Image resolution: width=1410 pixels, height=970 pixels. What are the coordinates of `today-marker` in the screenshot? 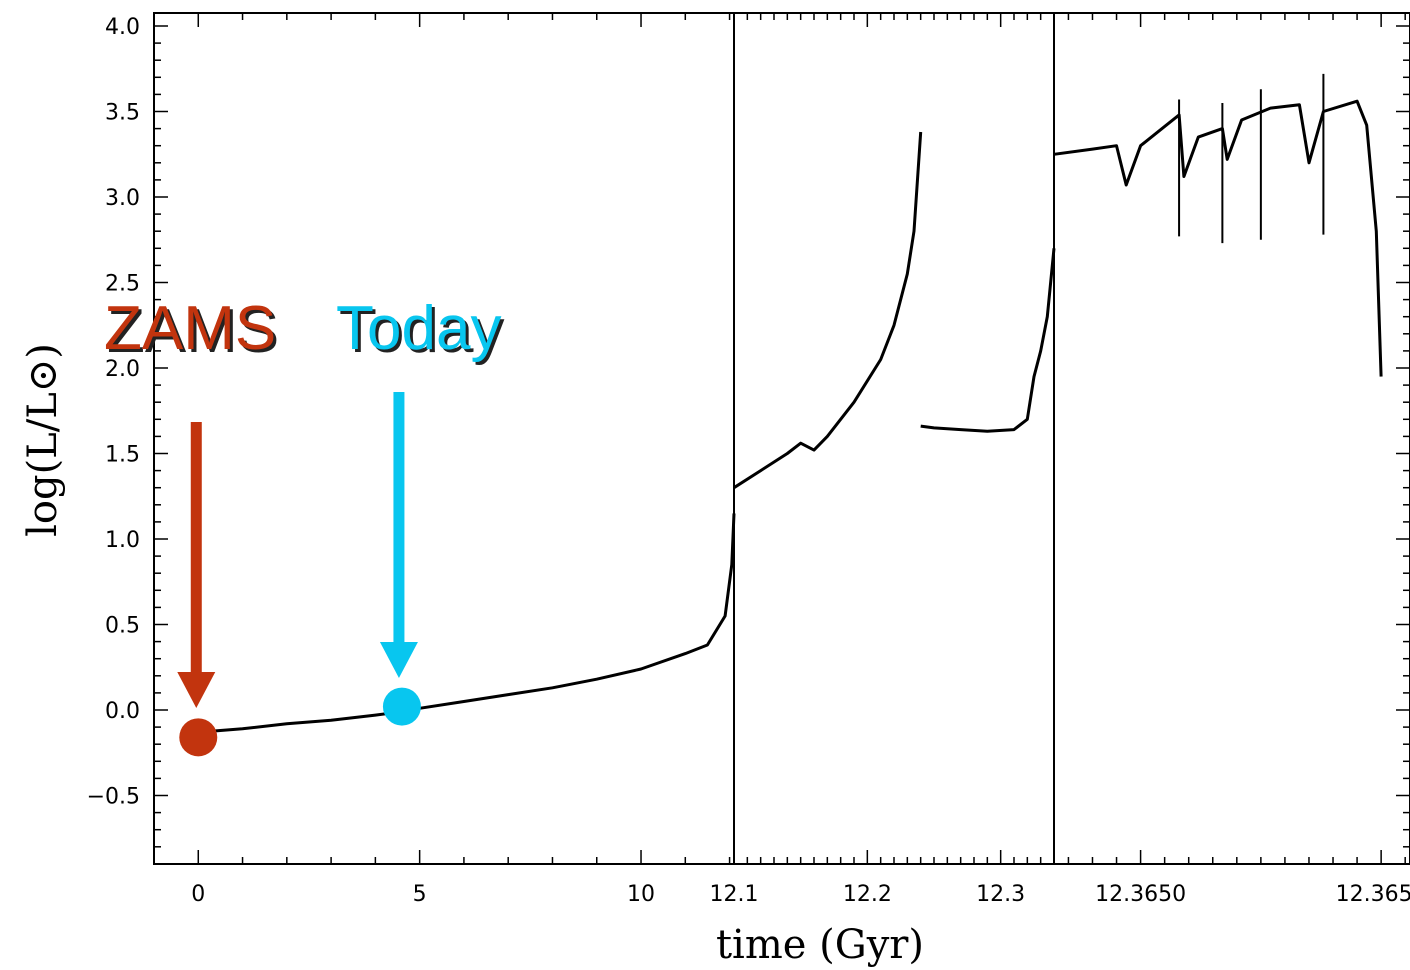 It's located at (401, 706).